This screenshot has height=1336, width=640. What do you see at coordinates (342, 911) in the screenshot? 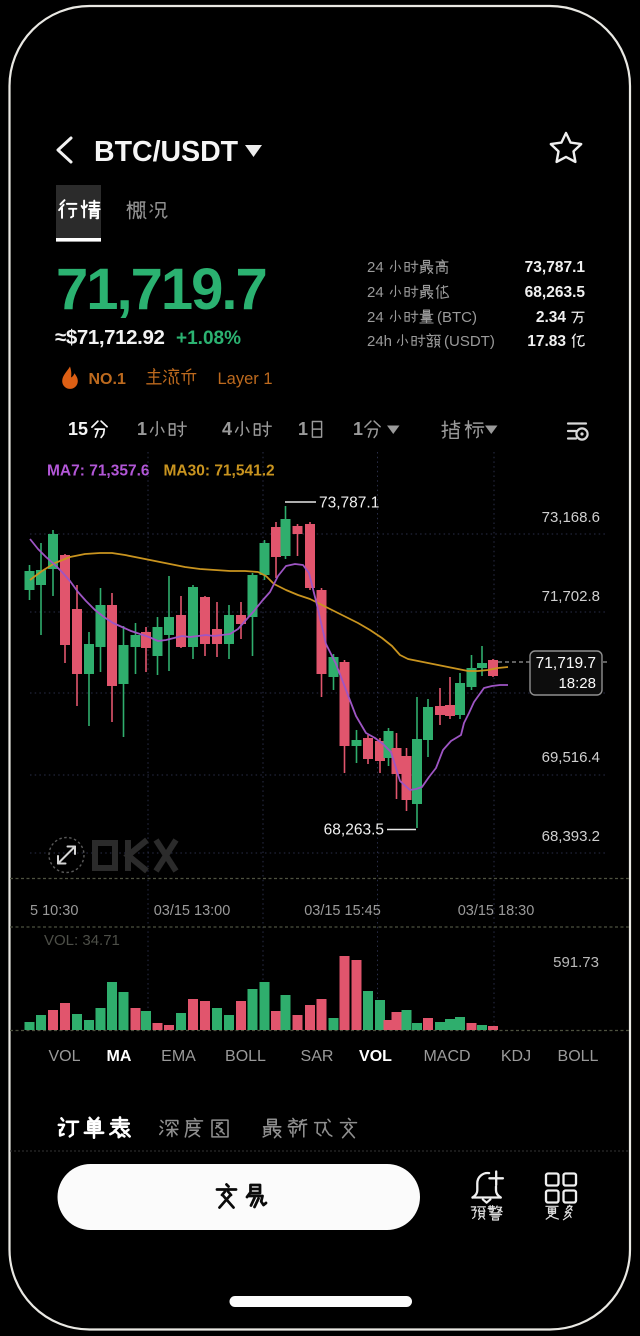
I see `svg-text: 03/15 15:45` at bounding box center [342, 911].